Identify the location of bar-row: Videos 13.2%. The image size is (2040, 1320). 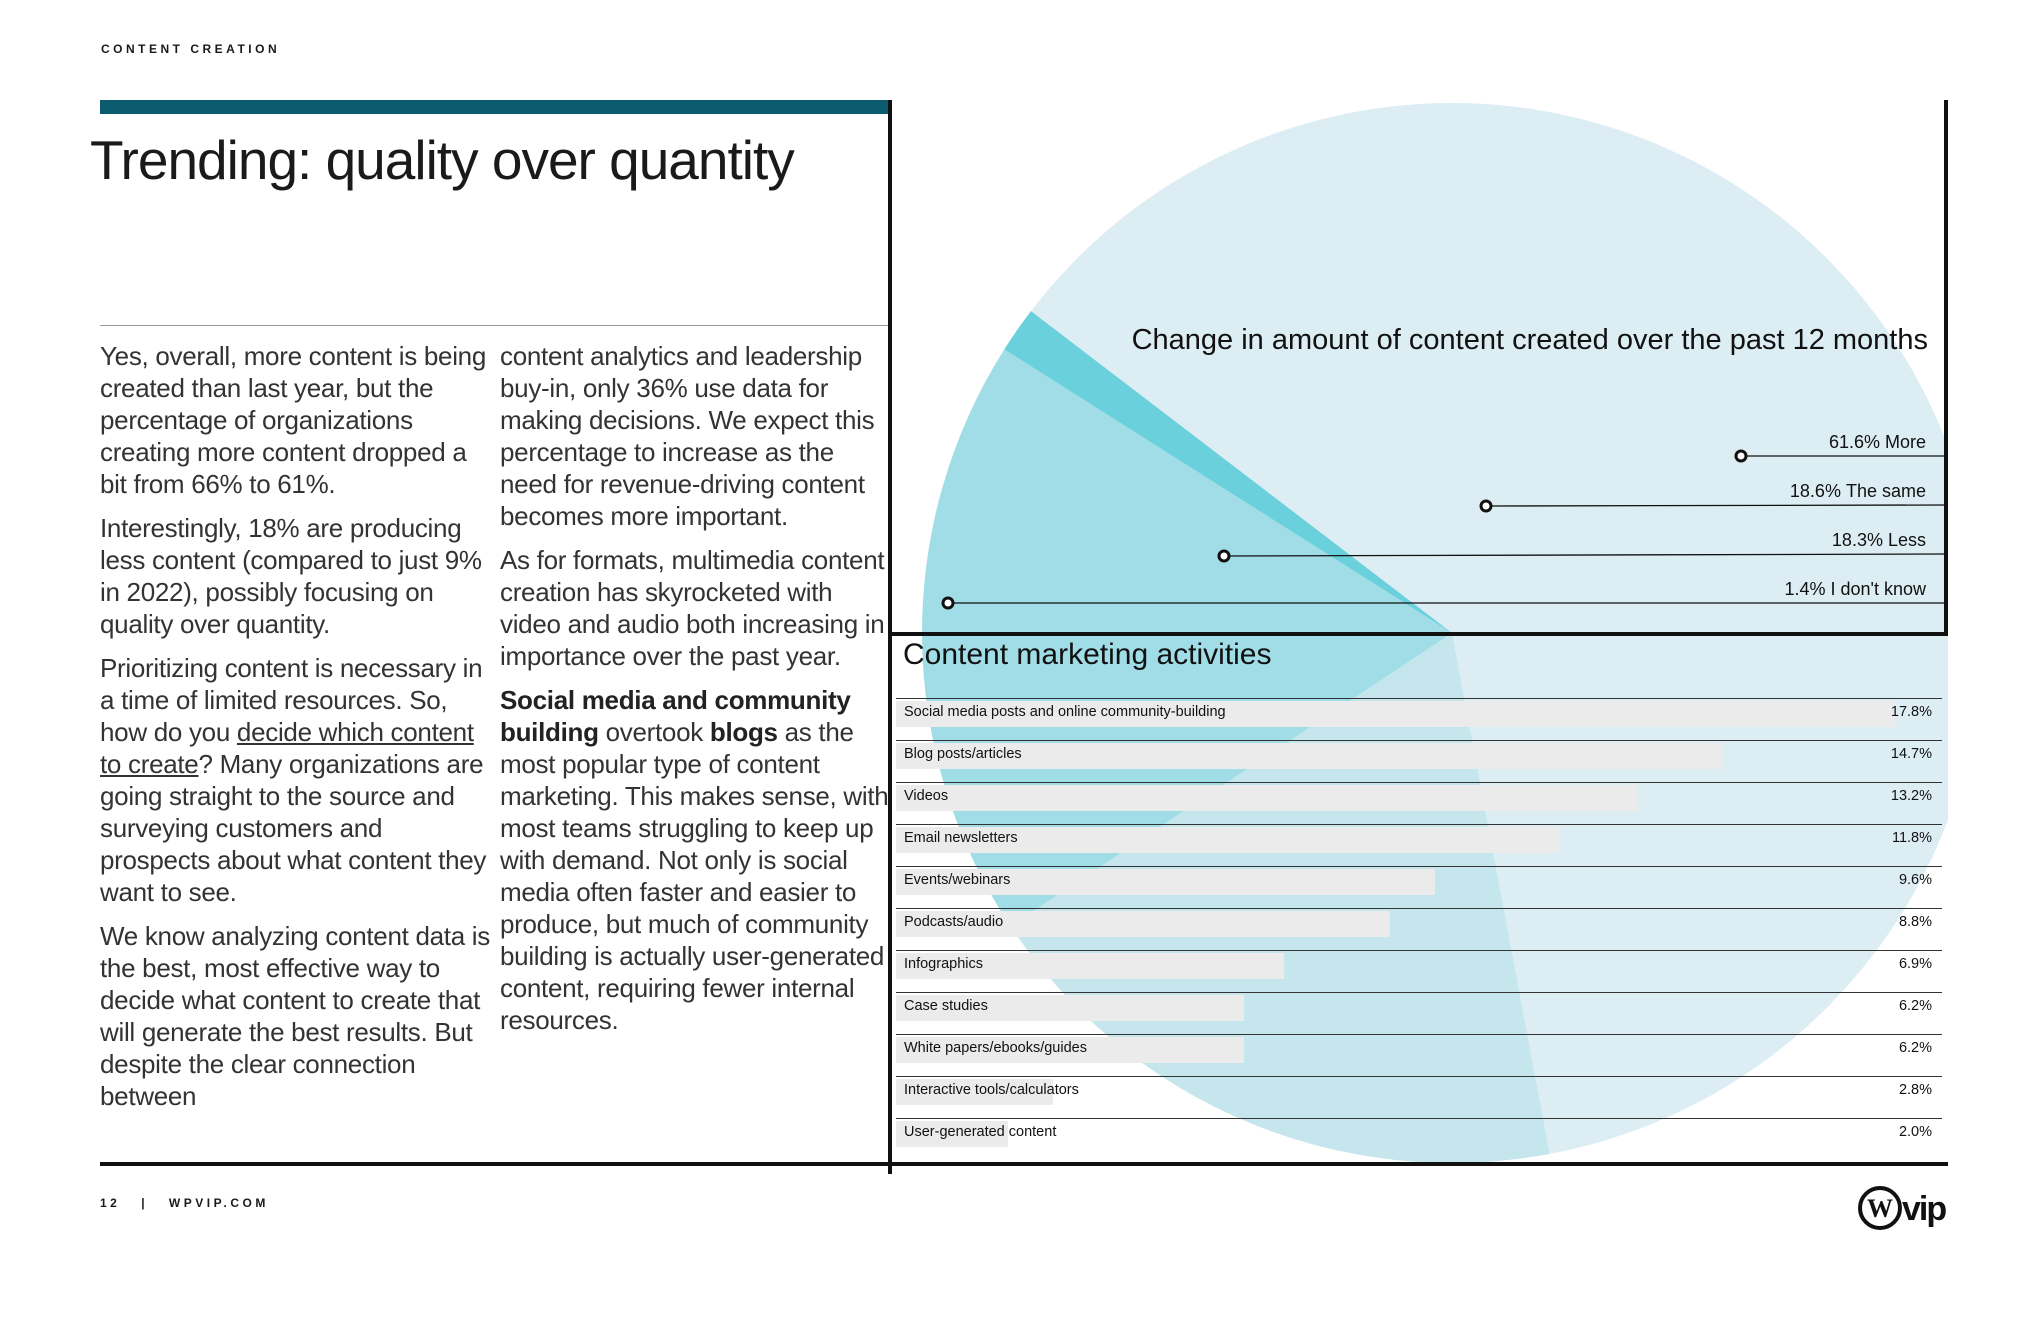
(1419, 802).